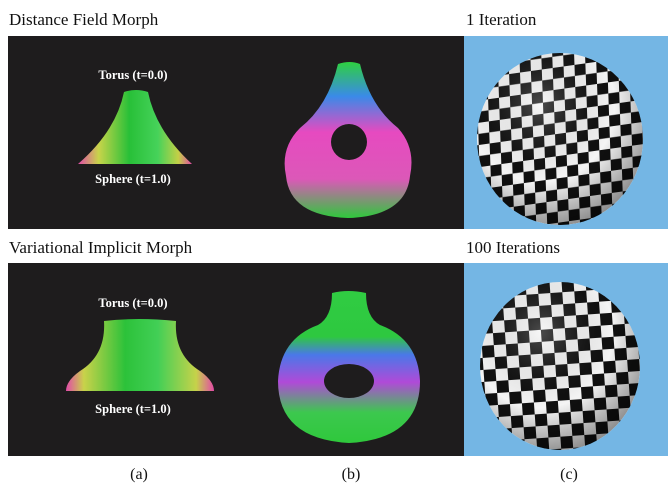  Describe the element at coordinates (501, 19) in the screenshot. I see `row1-right-title: 1 Iteration` at that location.